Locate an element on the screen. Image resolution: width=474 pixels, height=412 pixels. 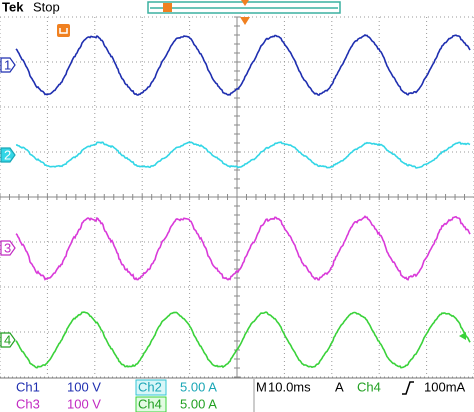
trigger-source: Ch4 is located at coordinates (369, 386).